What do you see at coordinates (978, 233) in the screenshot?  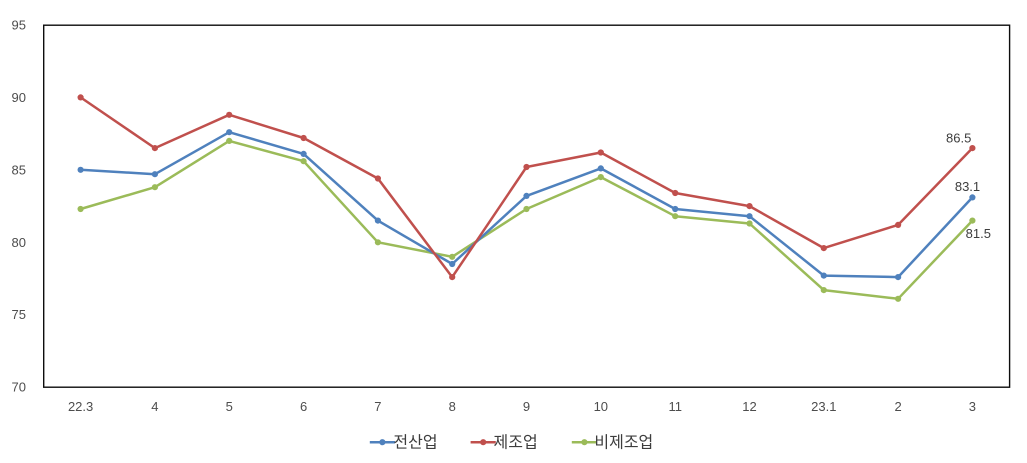 I see `svg-text: 81.5` at bounding box center [978, 233].